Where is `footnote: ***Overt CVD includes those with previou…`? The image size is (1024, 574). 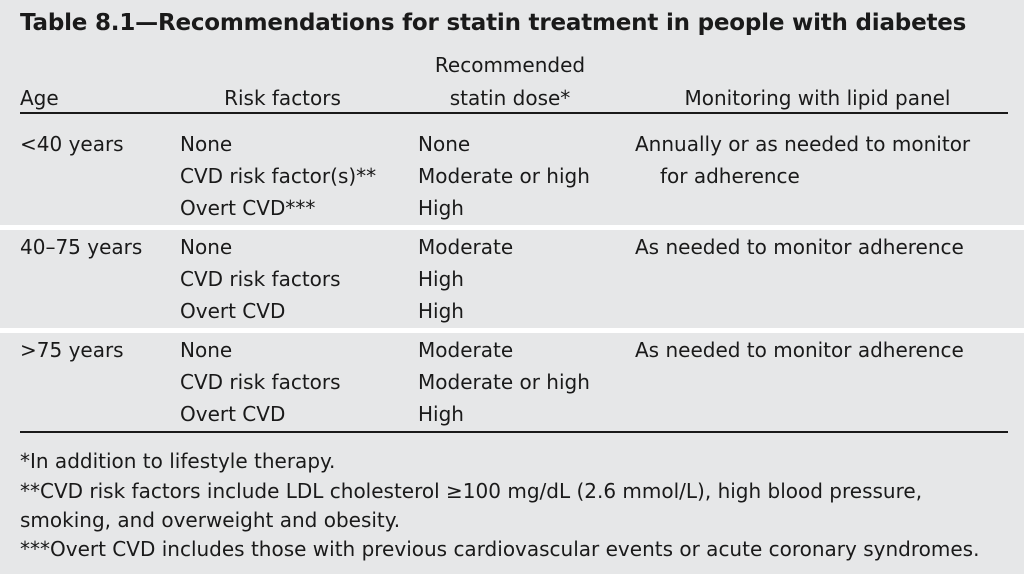
footnote: ***Overt CVD includes those with previou… is located at coordinates (500, 549).